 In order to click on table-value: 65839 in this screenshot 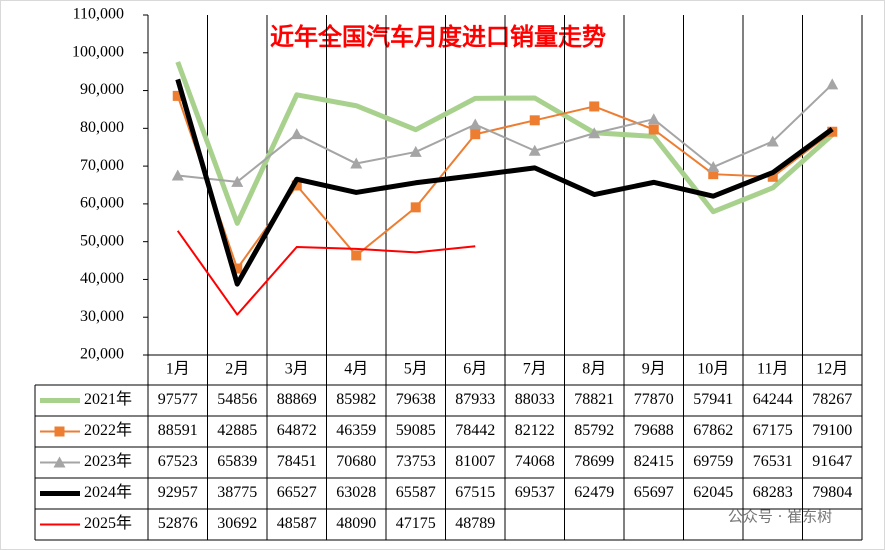, I will do `click(237, 461)`.